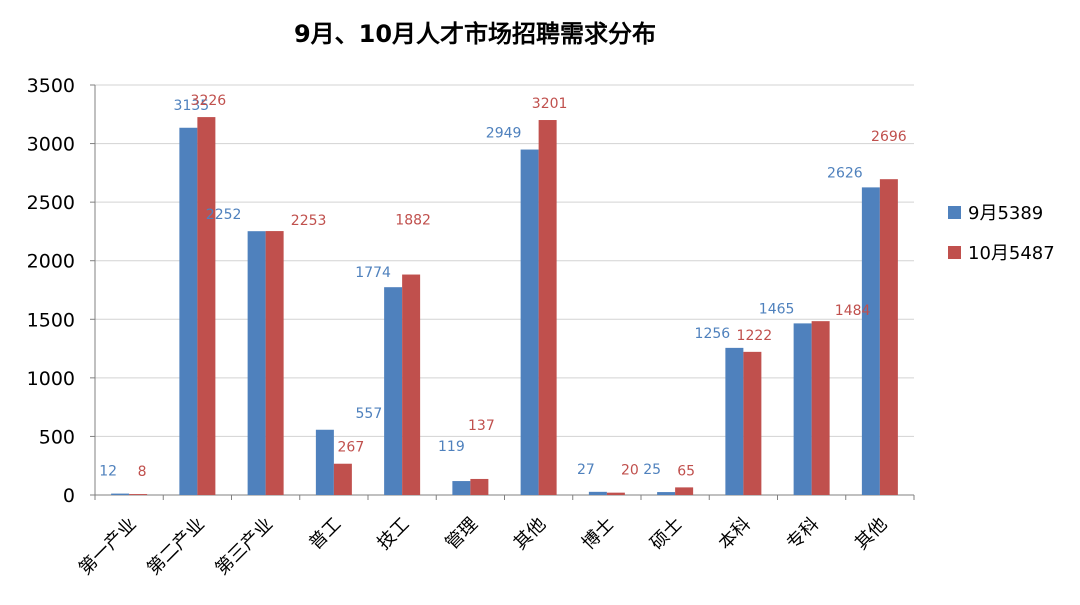 Image resolution: width=1080 pixels, height=605 pixels. I want to click on data-label-sep: 27, so click(586, 470).